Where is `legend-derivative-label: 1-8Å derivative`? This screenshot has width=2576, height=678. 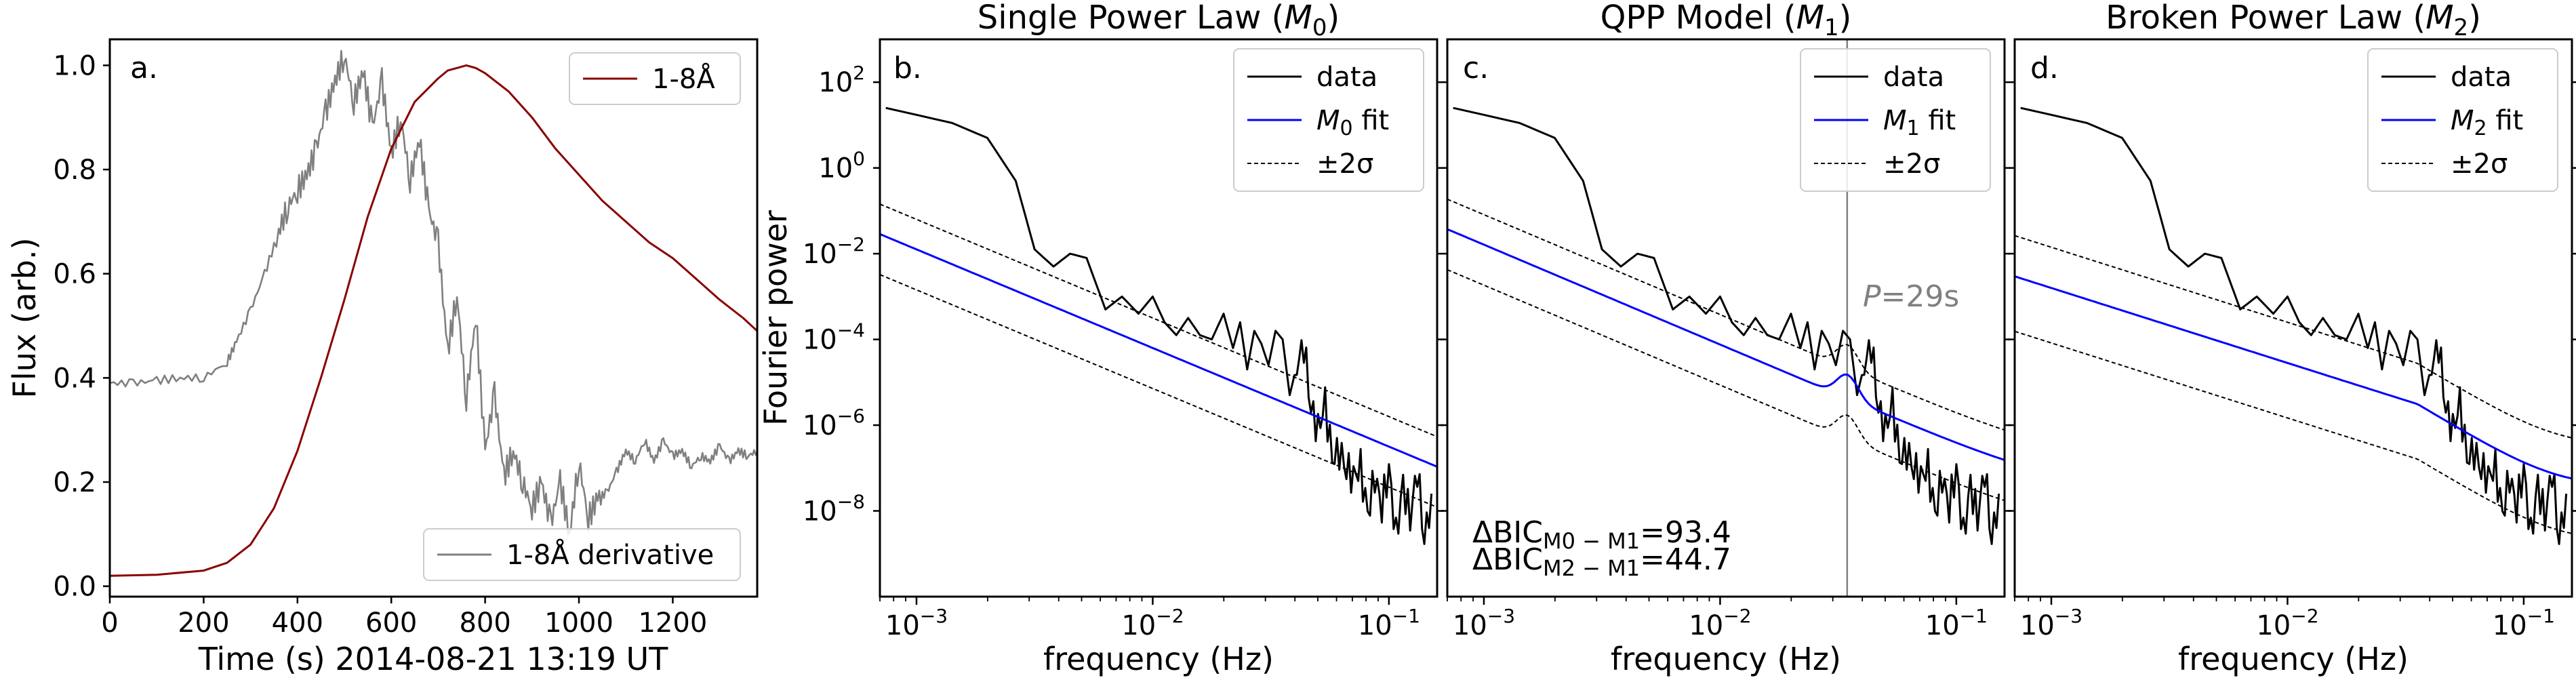 legend-derivative-label: 1-8Å derivative is located at coordinates (610, 554).